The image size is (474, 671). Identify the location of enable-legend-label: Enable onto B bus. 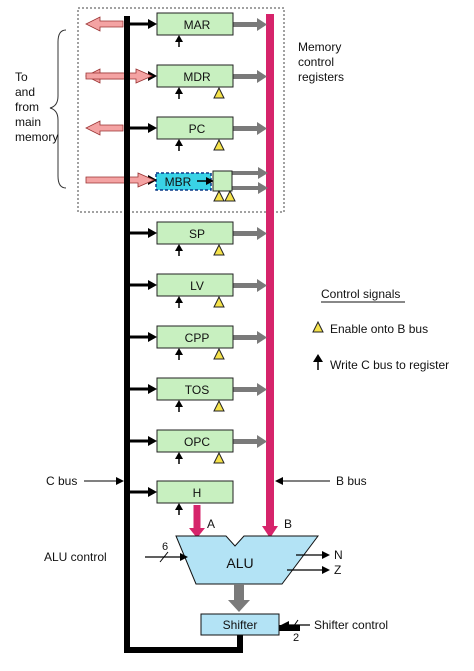
(379, 329).